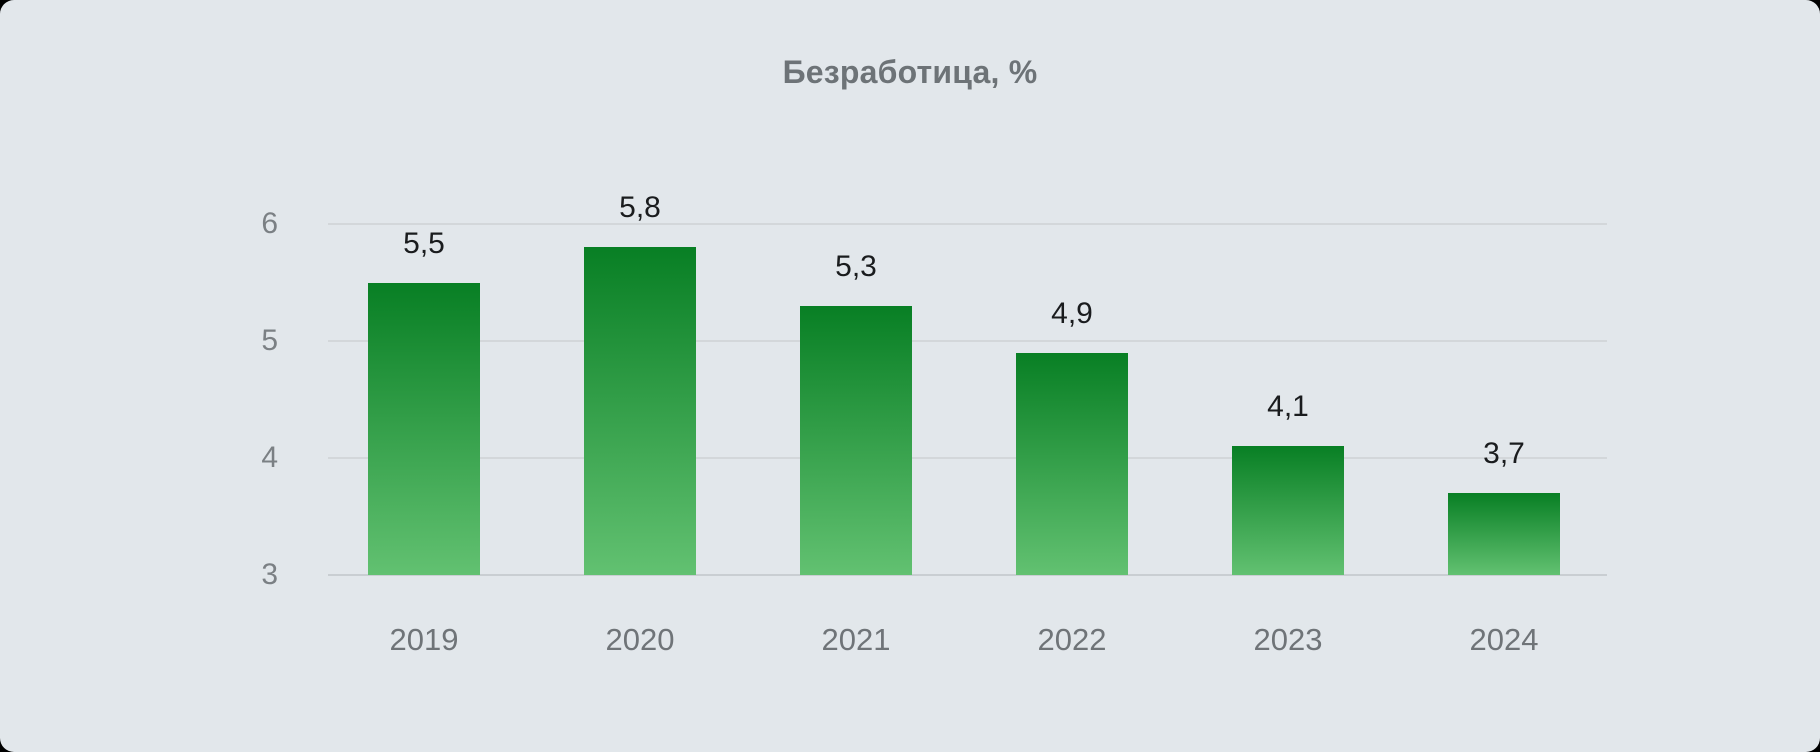 The image size is (1820, 752). Describe the element at coordinates (967, 341) in the screenshot. I see `gridline-y5` at that location.